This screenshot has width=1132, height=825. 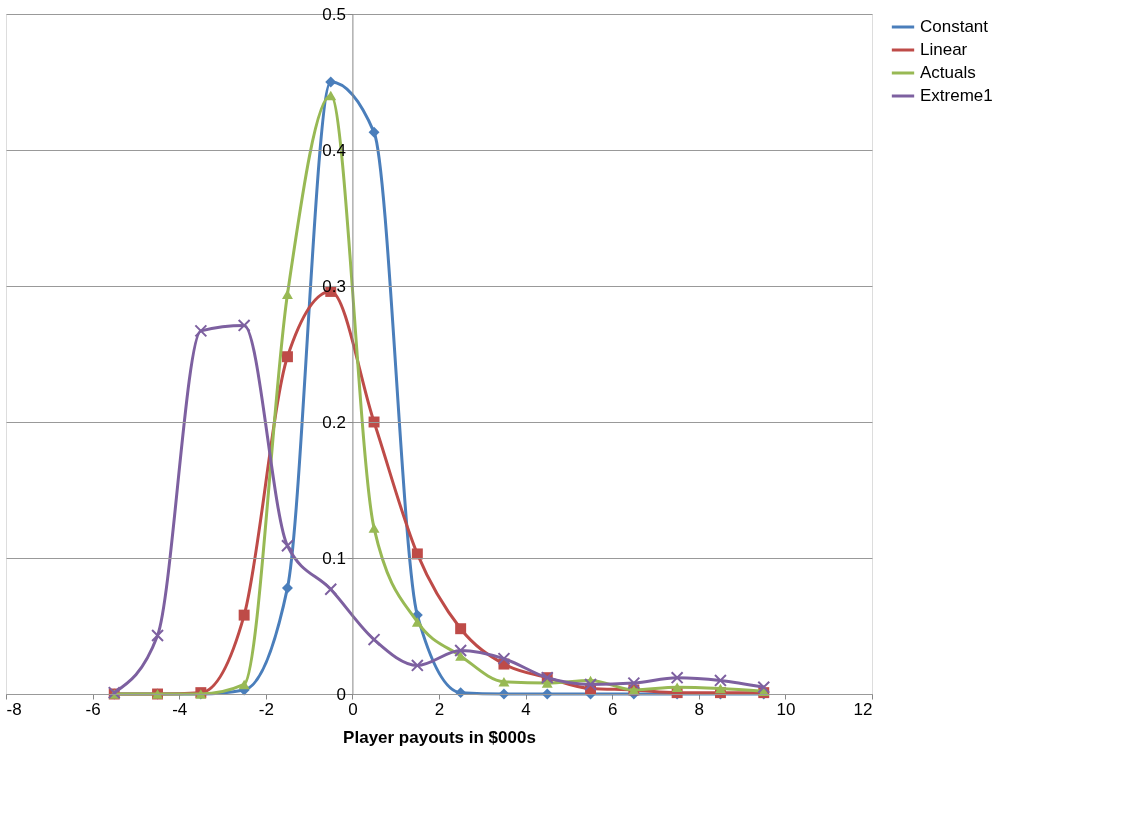 I want to click on x-tick-label: 6, so click(x=612, y=709).